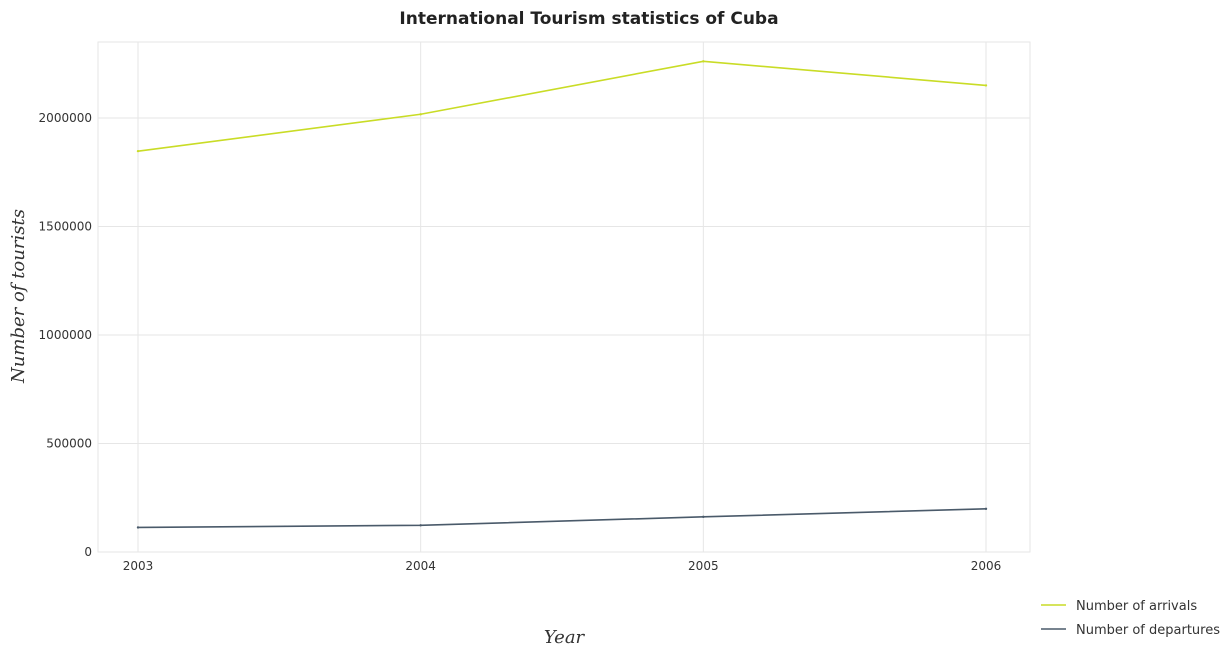 This screenshot has height=650, width=1221. Describe the element at coordinates (420, 566) in the screenshot. I see `x-tick-label: 2004` at that location.